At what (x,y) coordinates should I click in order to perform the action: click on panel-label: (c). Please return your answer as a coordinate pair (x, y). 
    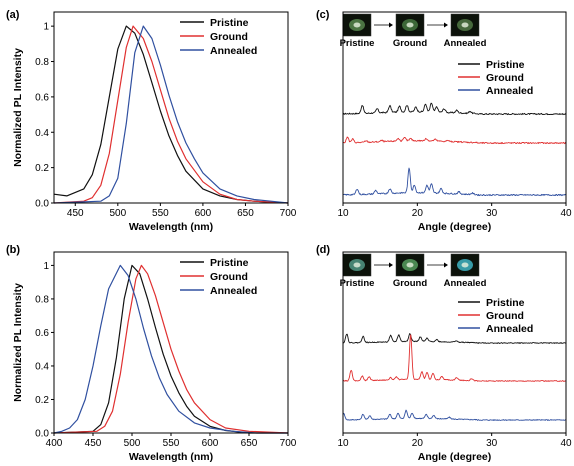
    Looking at the image, I should click on (323, 15).